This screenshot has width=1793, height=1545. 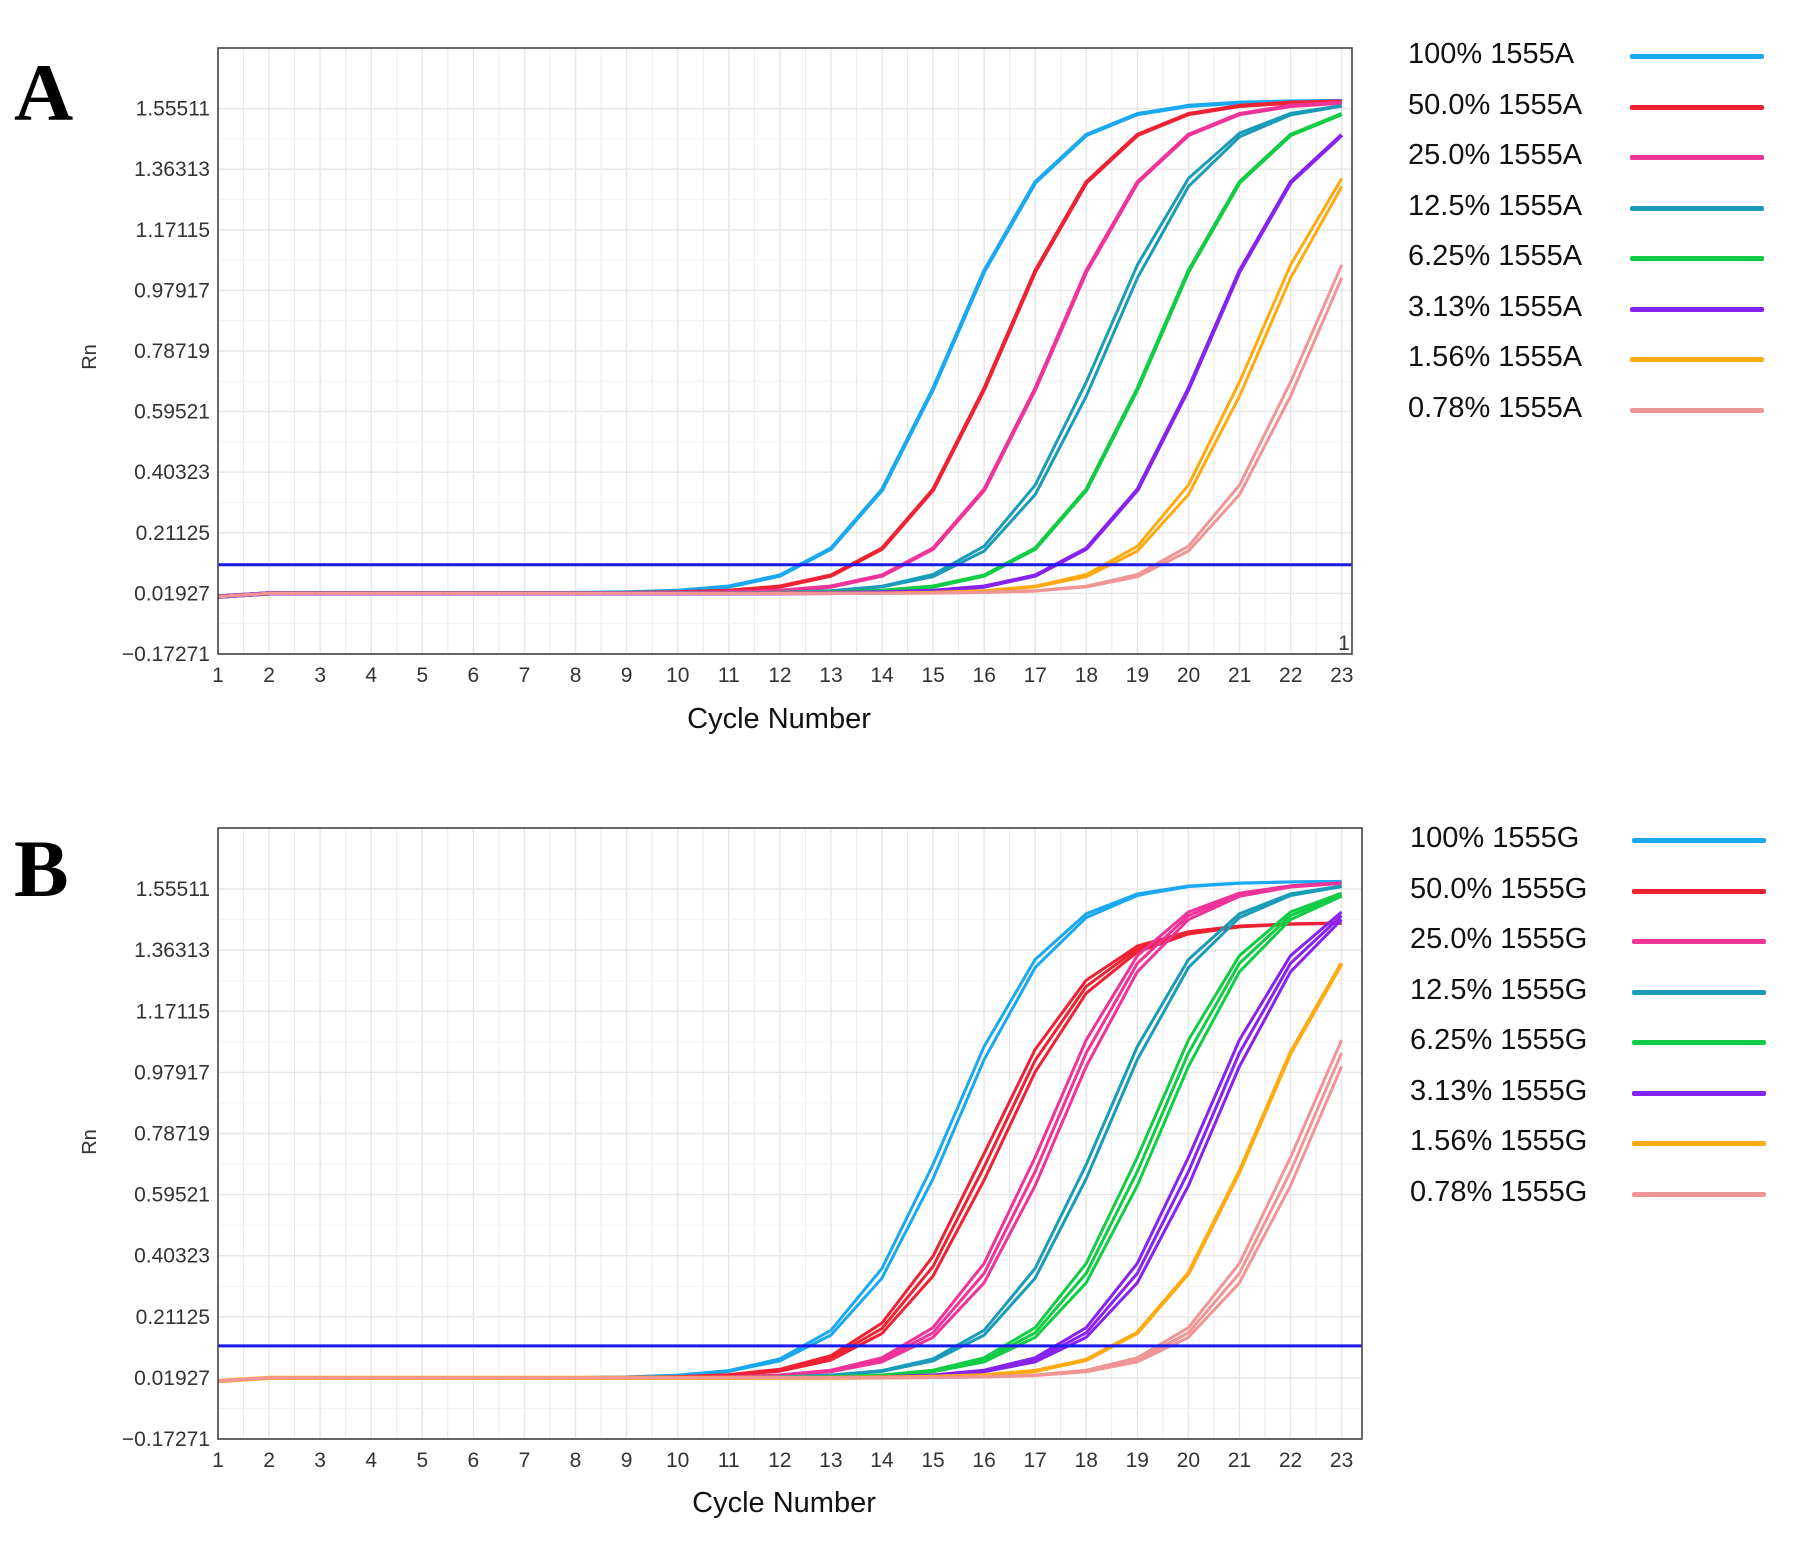 I want to click on y-tick-label: 0.01927, so click(x=172, y=593).